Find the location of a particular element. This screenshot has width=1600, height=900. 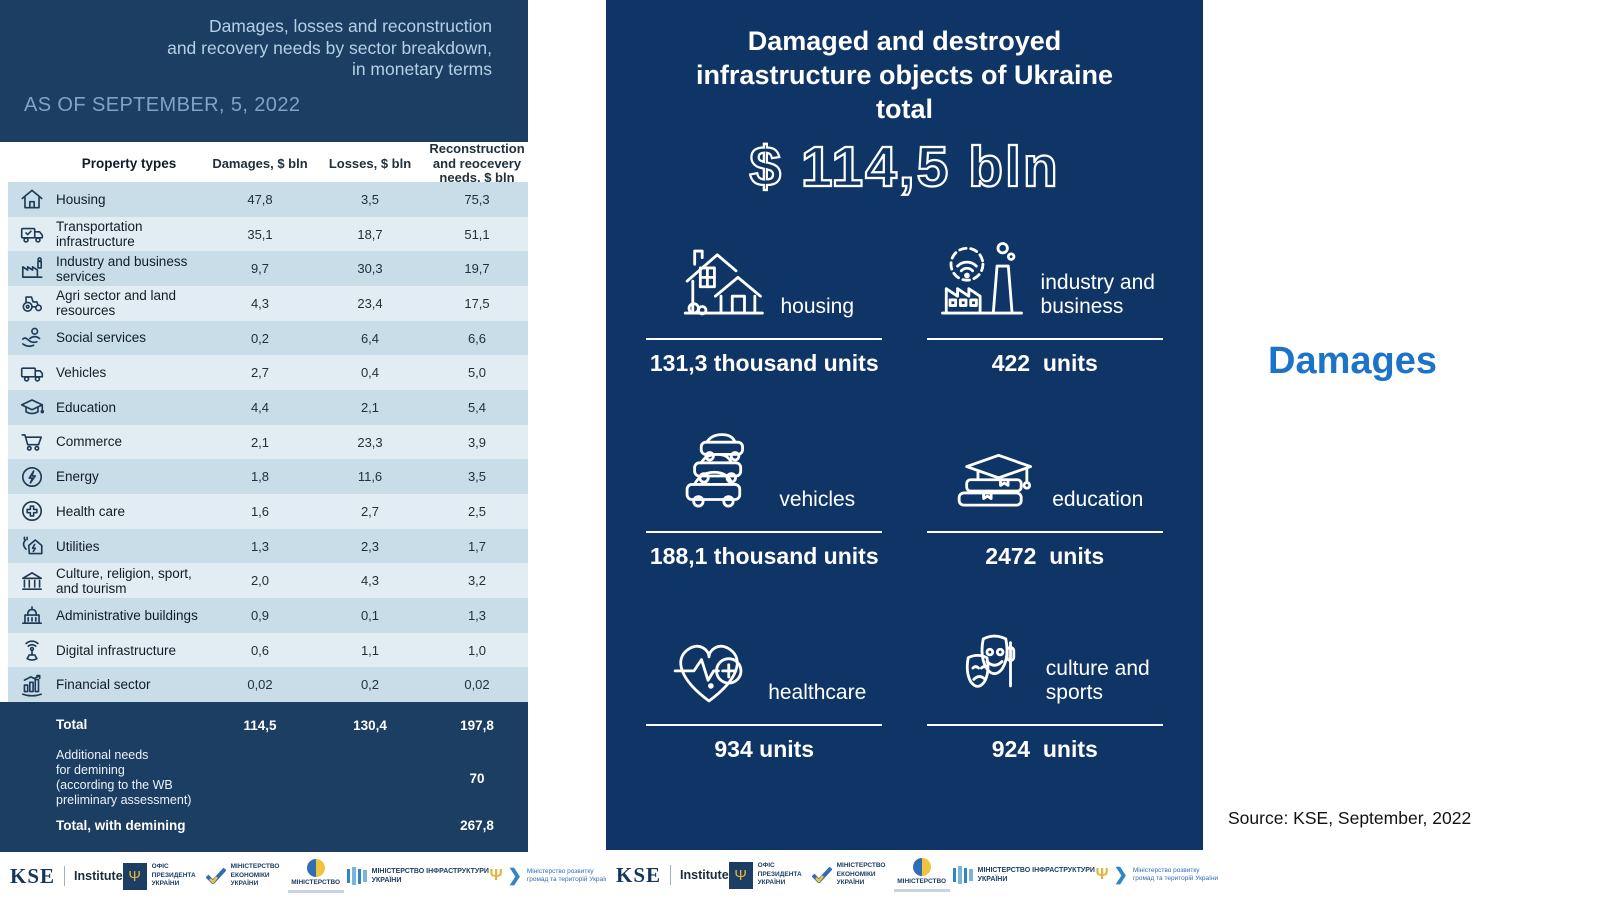

table-row: Financial sector 0,02 0,2 0,02 is located at coordinates (268, 685).